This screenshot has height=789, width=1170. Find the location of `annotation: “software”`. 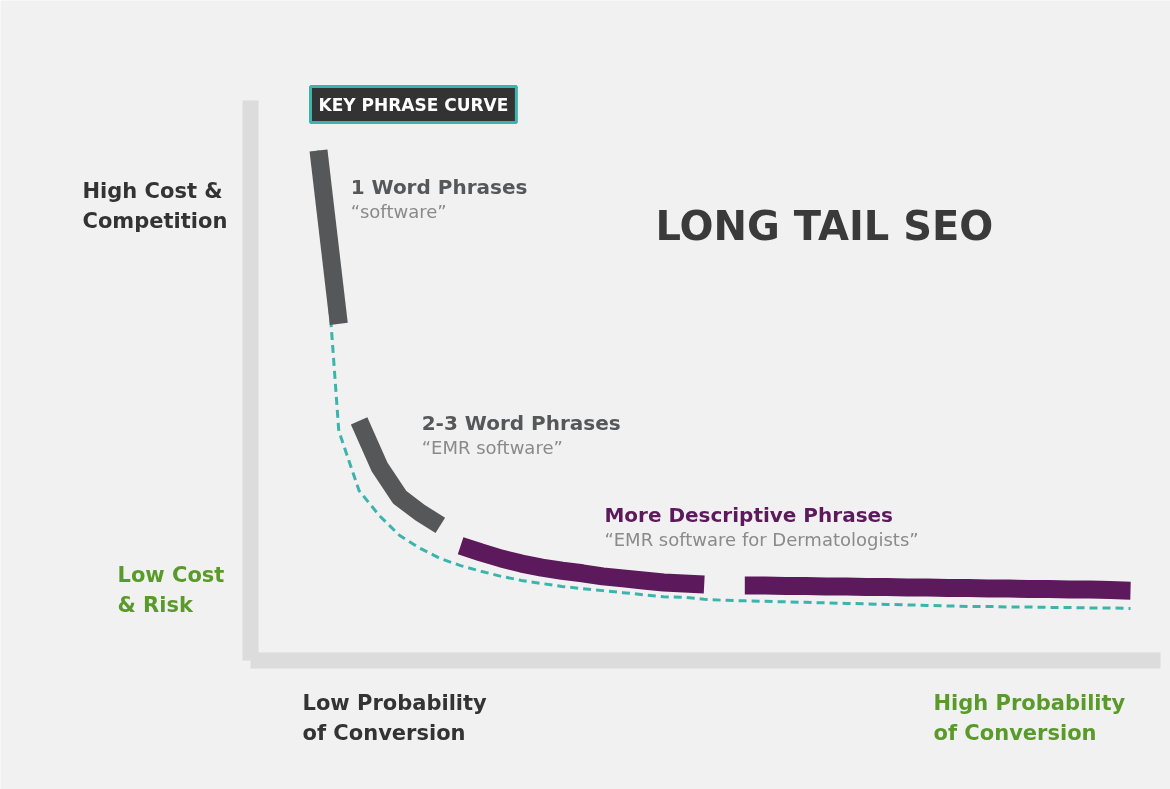

annotation: “software” is located at coordinates (398, 212).